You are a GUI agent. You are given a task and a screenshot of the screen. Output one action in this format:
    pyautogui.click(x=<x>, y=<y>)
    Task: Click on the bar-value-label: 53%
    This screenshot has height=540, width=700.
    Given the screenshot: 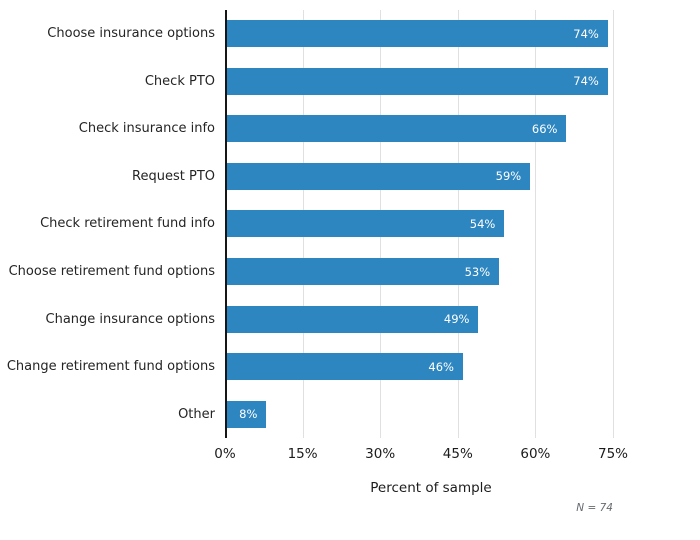 What is the action you would take?
    pyautogui.click(x=477, y=271)
    